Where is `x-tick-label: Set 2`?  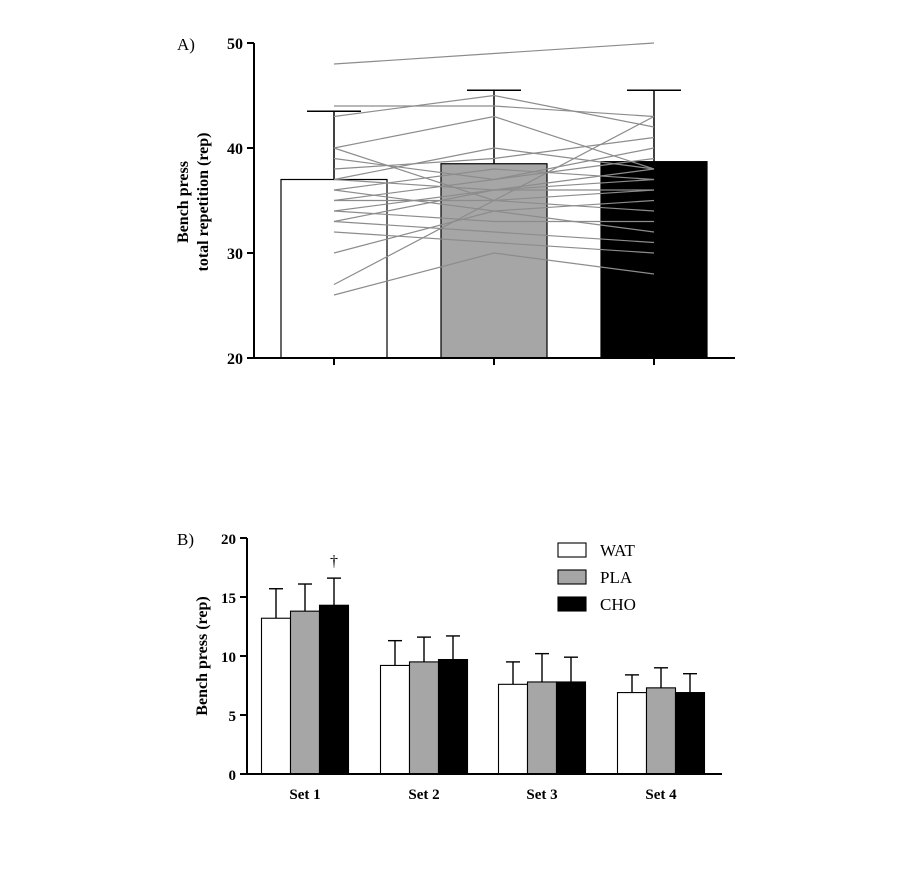 x-tick-label: Set 2 is located at coordinates (423, 795).